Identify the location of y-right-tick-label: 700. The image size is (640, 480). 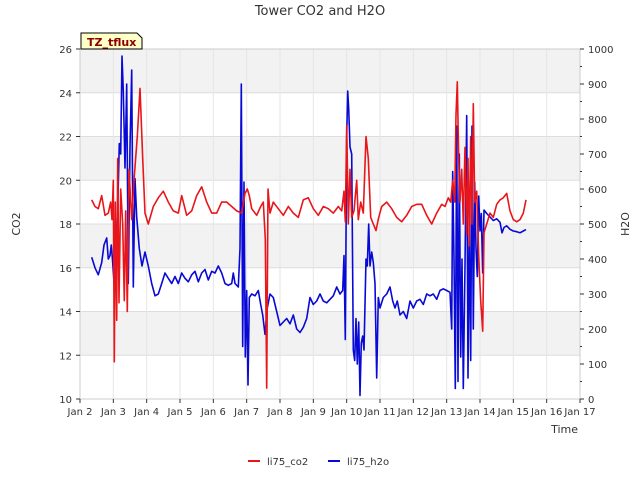
(597, 155).